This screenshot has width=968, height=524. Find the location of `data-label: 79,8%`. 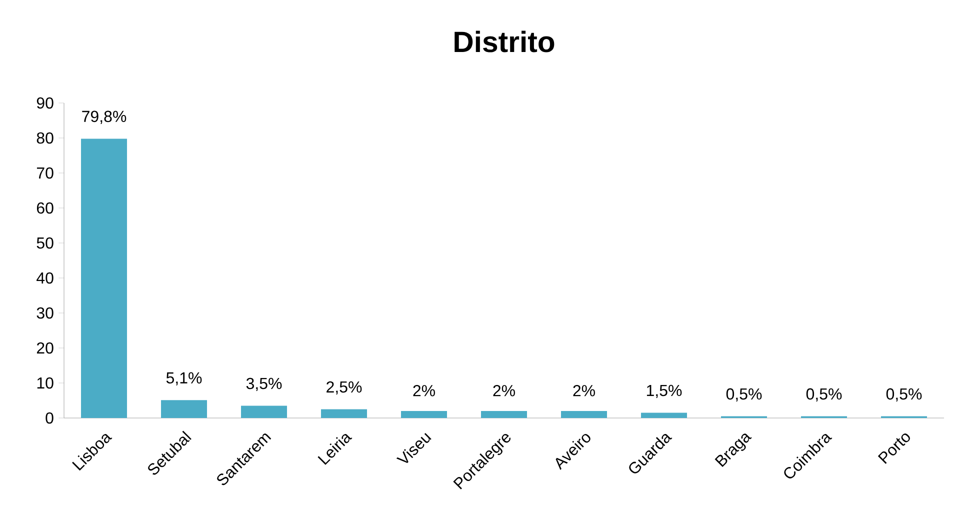

data-label: 79,8% is located at coordinates (104, 117).